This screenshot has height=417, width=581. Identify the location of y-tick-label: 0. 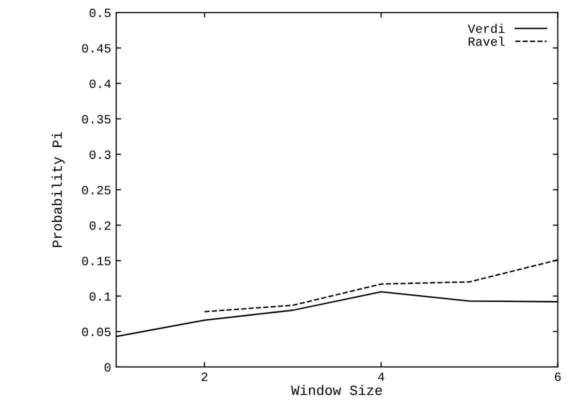
(107, 367).